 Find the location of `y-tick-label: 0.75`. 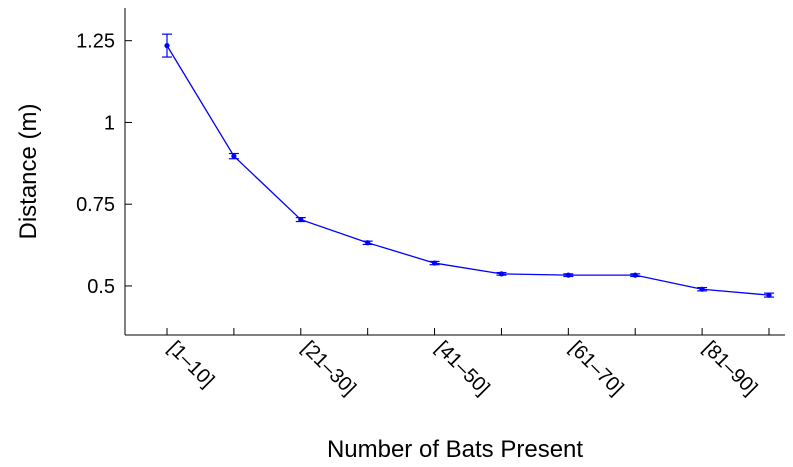

y-tick-label: 0.75 is located at coordinates (95, 205).